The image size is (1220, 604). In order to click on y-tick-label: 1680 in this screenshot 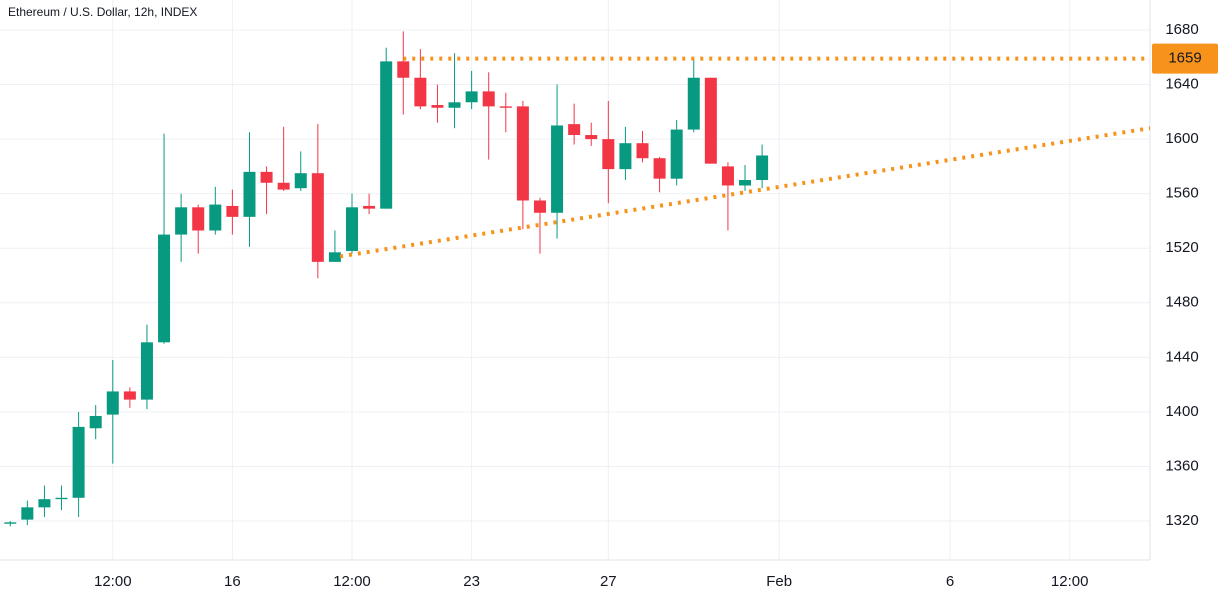, I will do `click(1181, 29)`.